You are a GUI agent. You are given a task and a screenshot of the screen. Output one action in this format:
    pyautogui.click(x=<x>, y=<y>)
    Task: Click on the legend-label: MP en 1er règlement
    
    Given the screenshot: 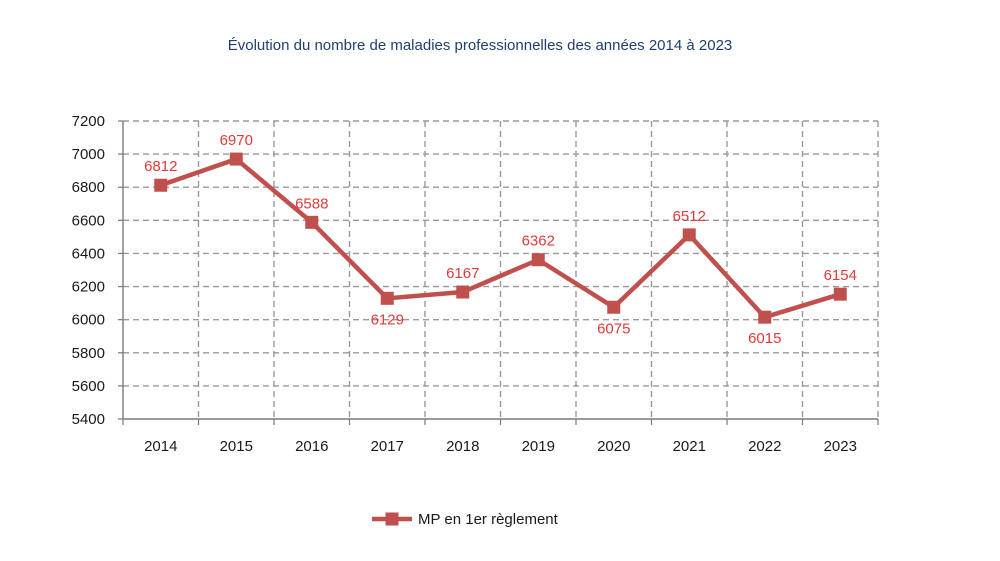 What is the action you would take?
    pyautogui.click(x=488, y=519)
    